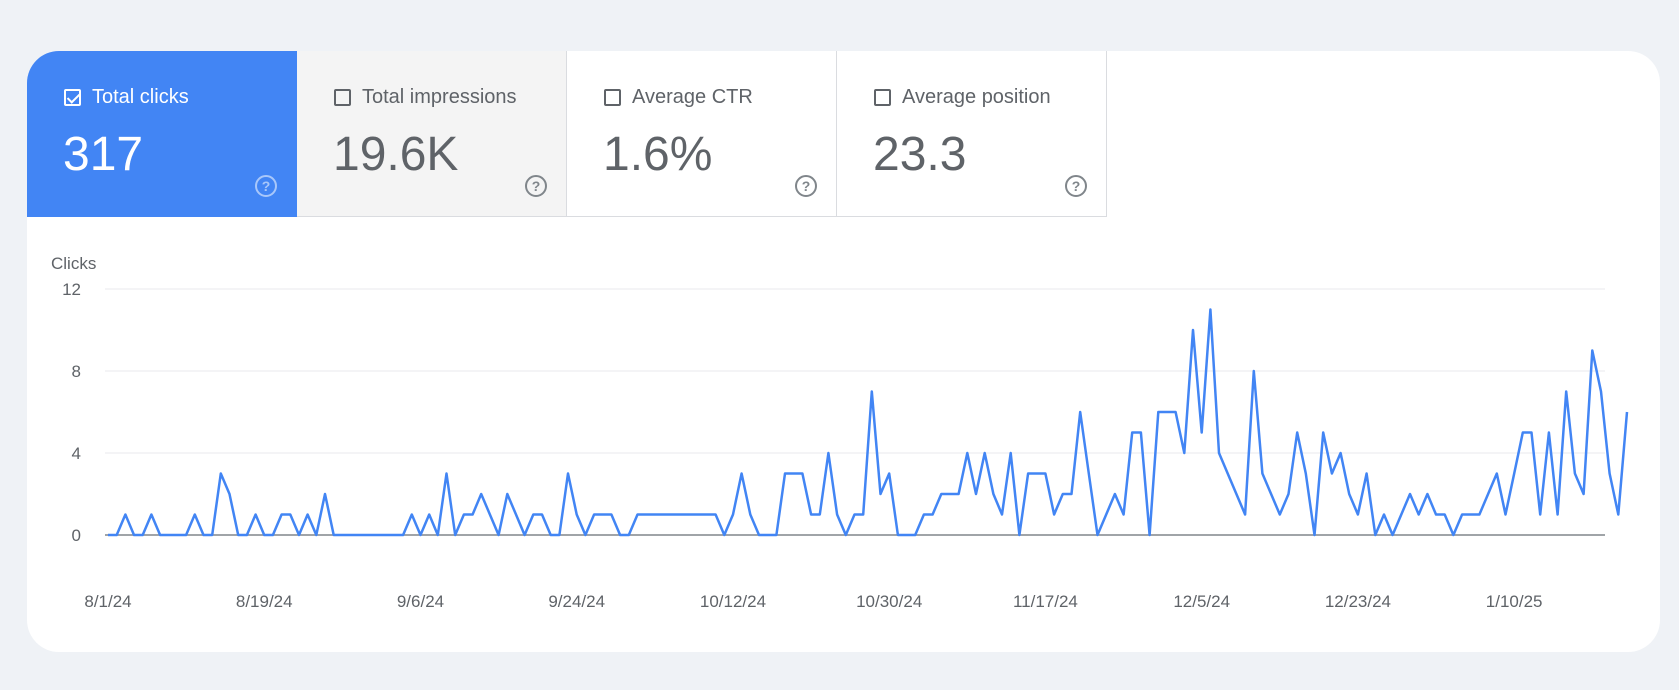  What do you see at coordinates (972, 134) in the screenshot?
I see `metric-card-average-position: Average position 23.3 ?` at bounding box center [972, 134].